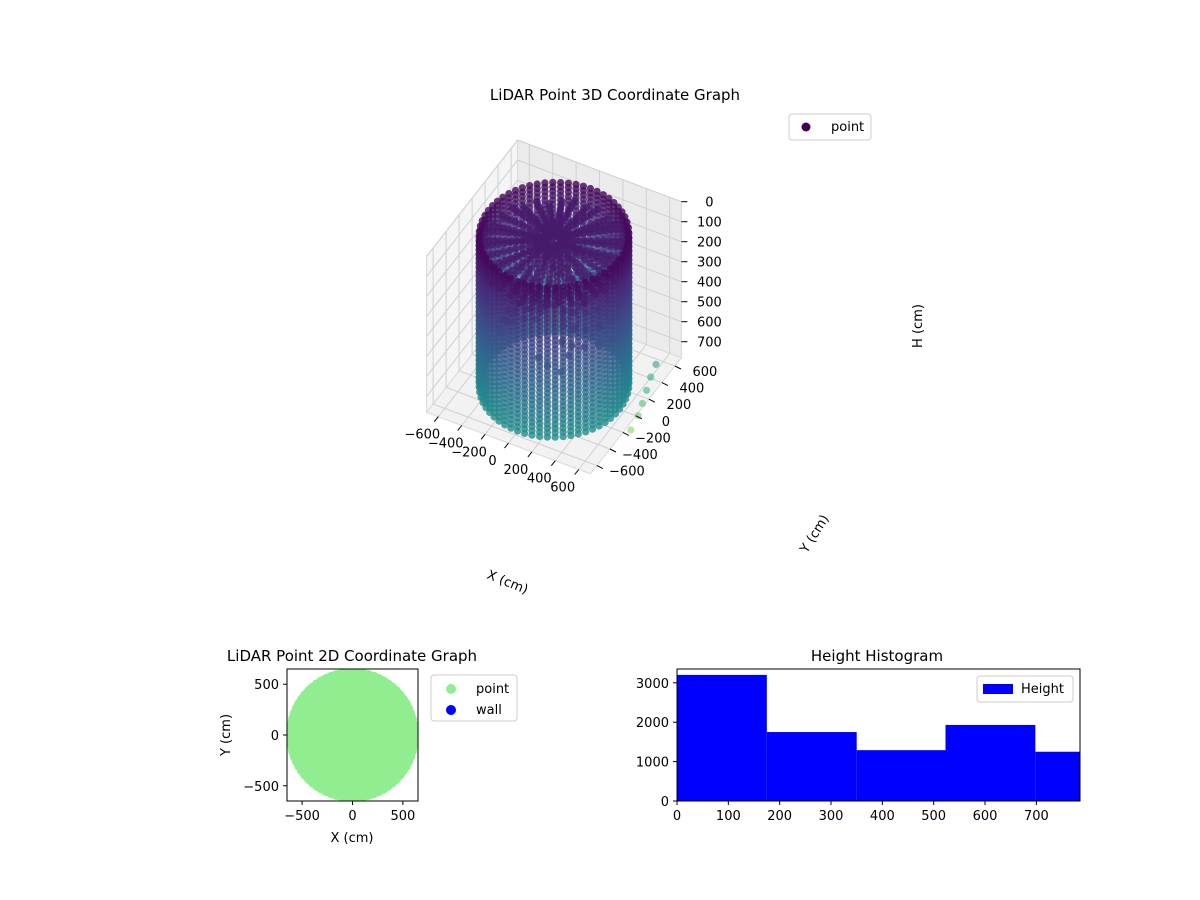 The image size is (1200, 900). Describe the element at coordinates (709, 263) in the screenshot. I see `z-tick-label-3d: 300` at that location.